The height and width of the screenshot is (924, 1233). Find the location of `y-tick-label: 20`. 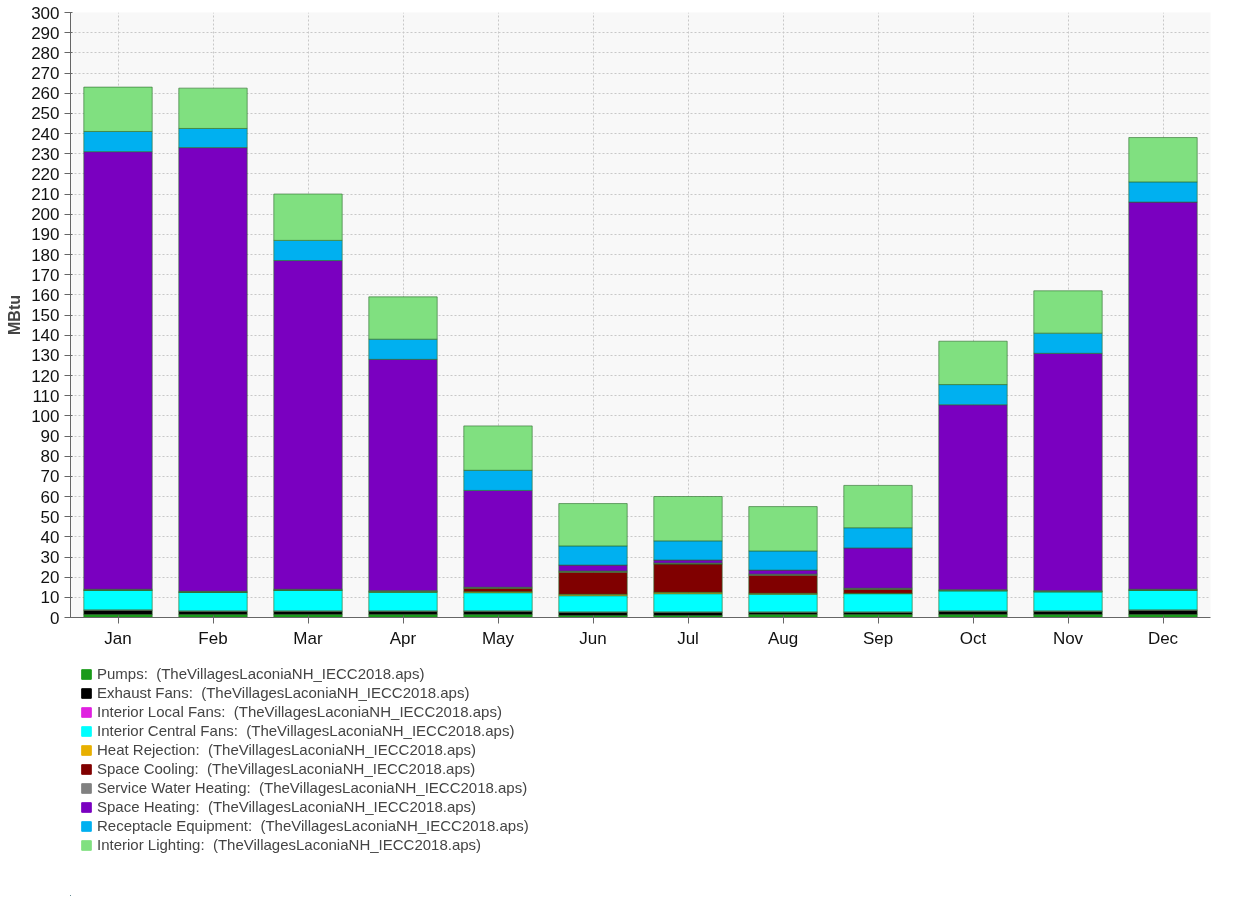

y-tick-label: 20 is located at coordinates (50, 578).